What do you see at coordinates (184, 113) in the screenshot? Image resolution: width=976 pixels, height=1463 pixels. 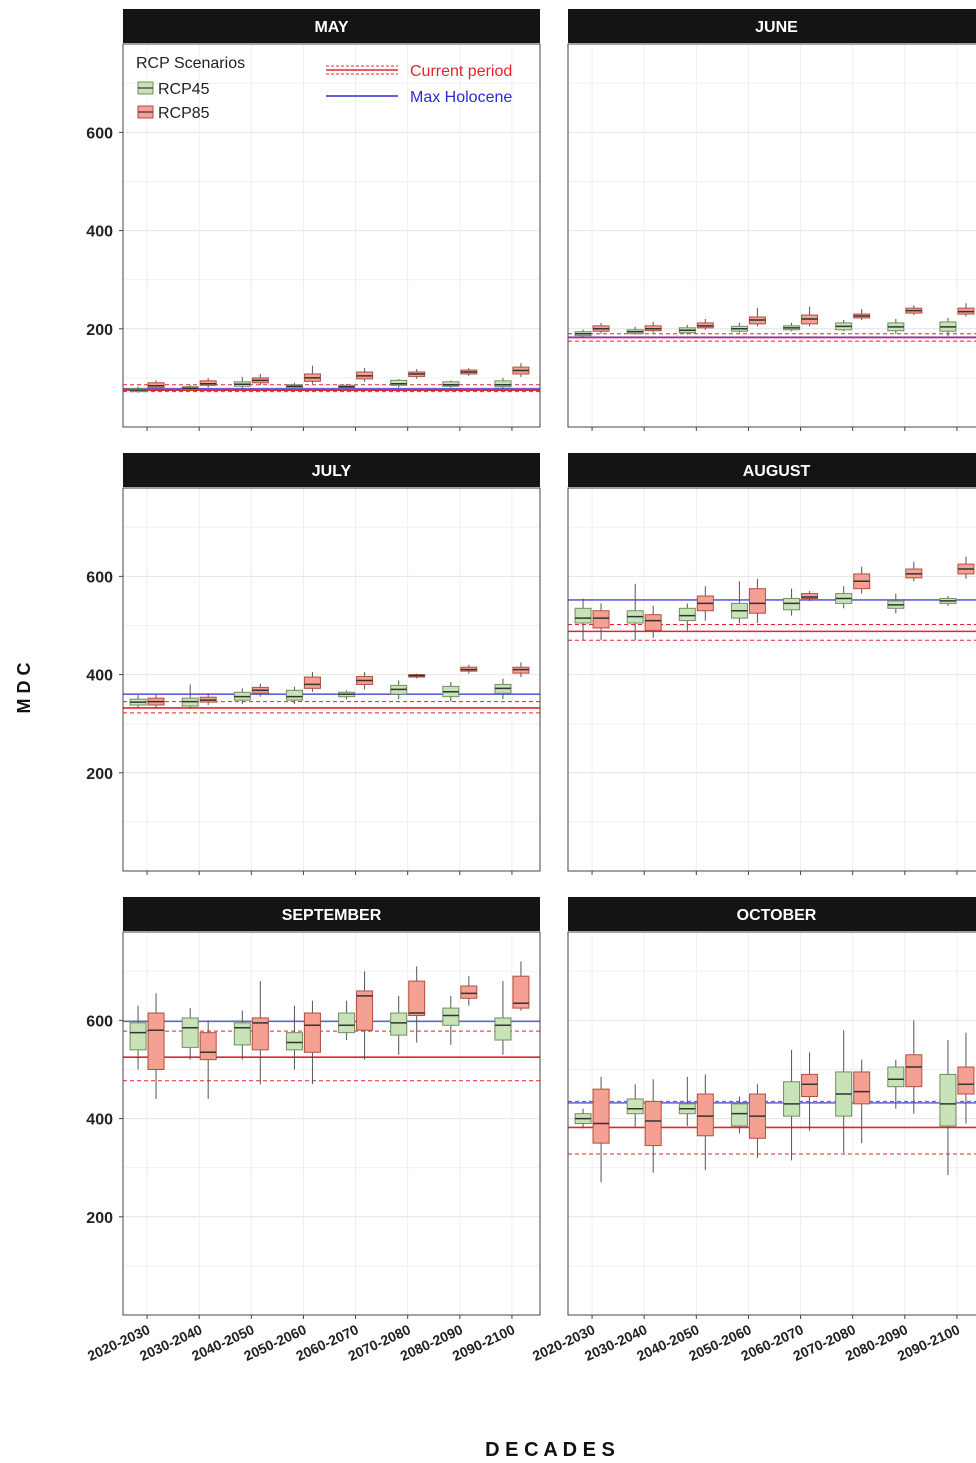 I see `legend-rcp85-label: RCP85` at bounding box center [184, 113].